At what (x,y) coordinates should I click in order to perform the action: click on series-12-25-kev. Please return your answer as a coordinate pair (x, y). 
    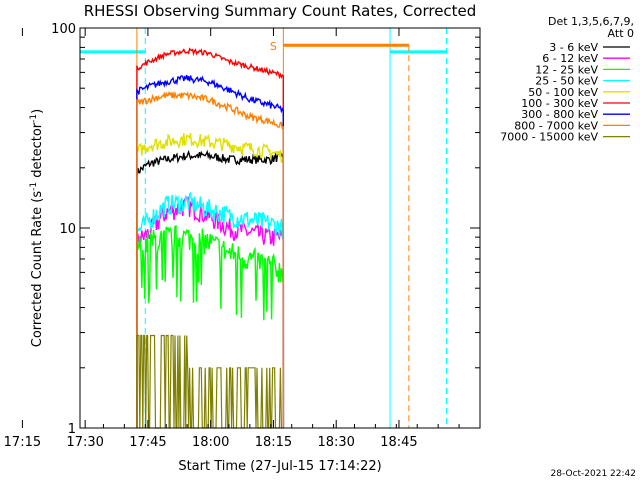
    Looking at the image, I should click on (210, 326).